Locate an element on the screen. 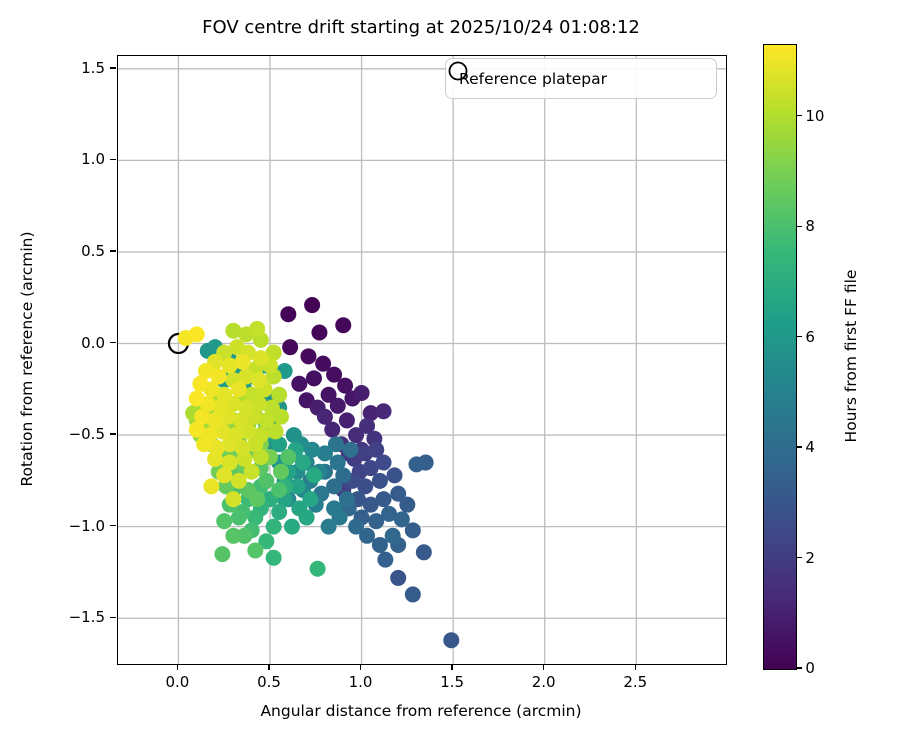 The width and height of the screenshot is (900, 750). colorbar-tick-label: 10 is located at coordinates (815, 115).